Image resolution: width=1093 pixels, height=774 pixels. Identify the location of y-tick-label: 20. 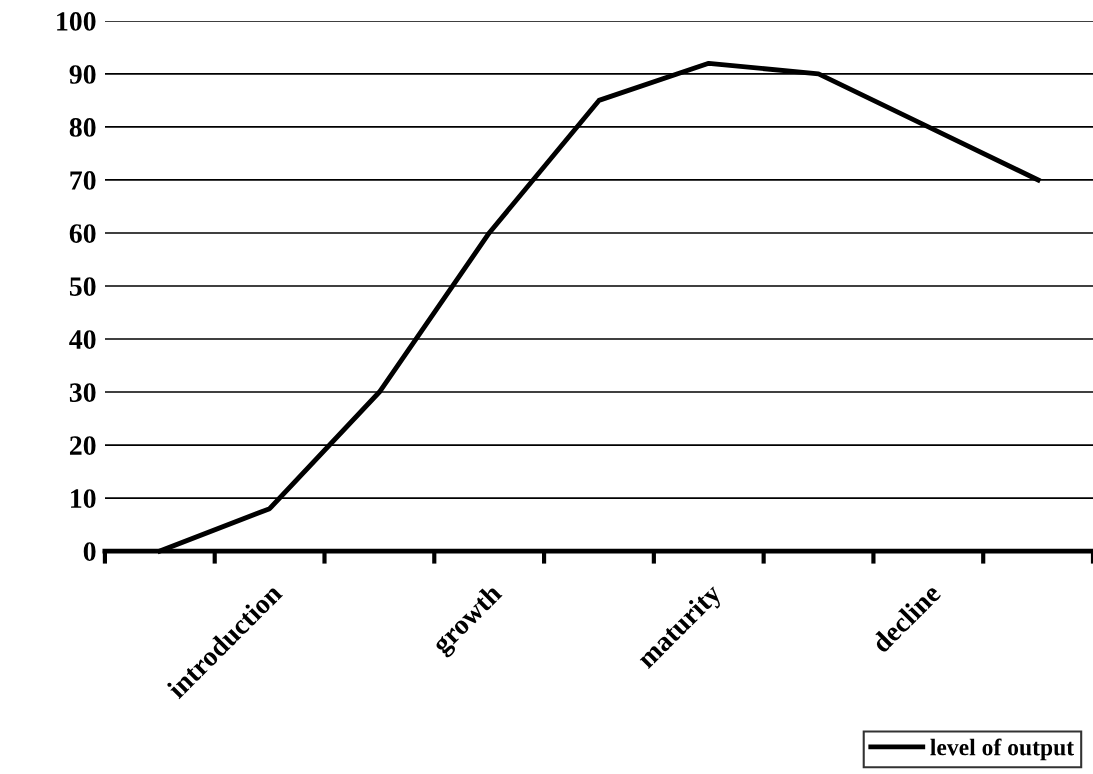
(82, 445).